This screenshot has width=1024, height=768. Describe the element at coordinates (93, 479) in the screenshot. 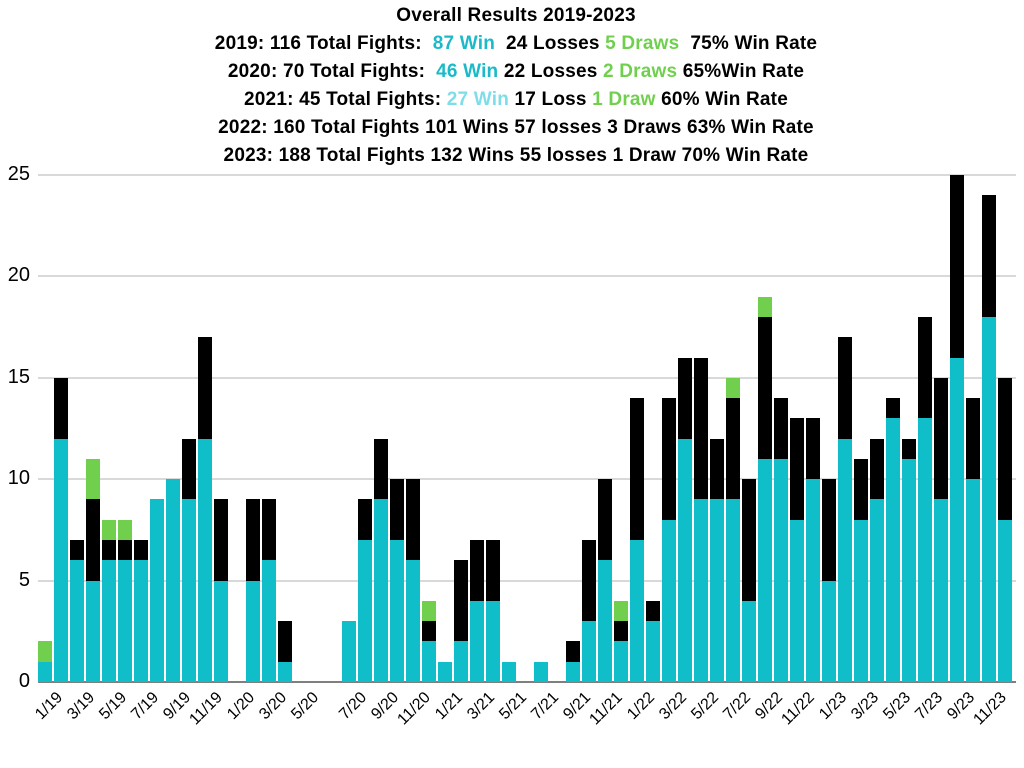

I see `bar-draws-4/19` at that location.